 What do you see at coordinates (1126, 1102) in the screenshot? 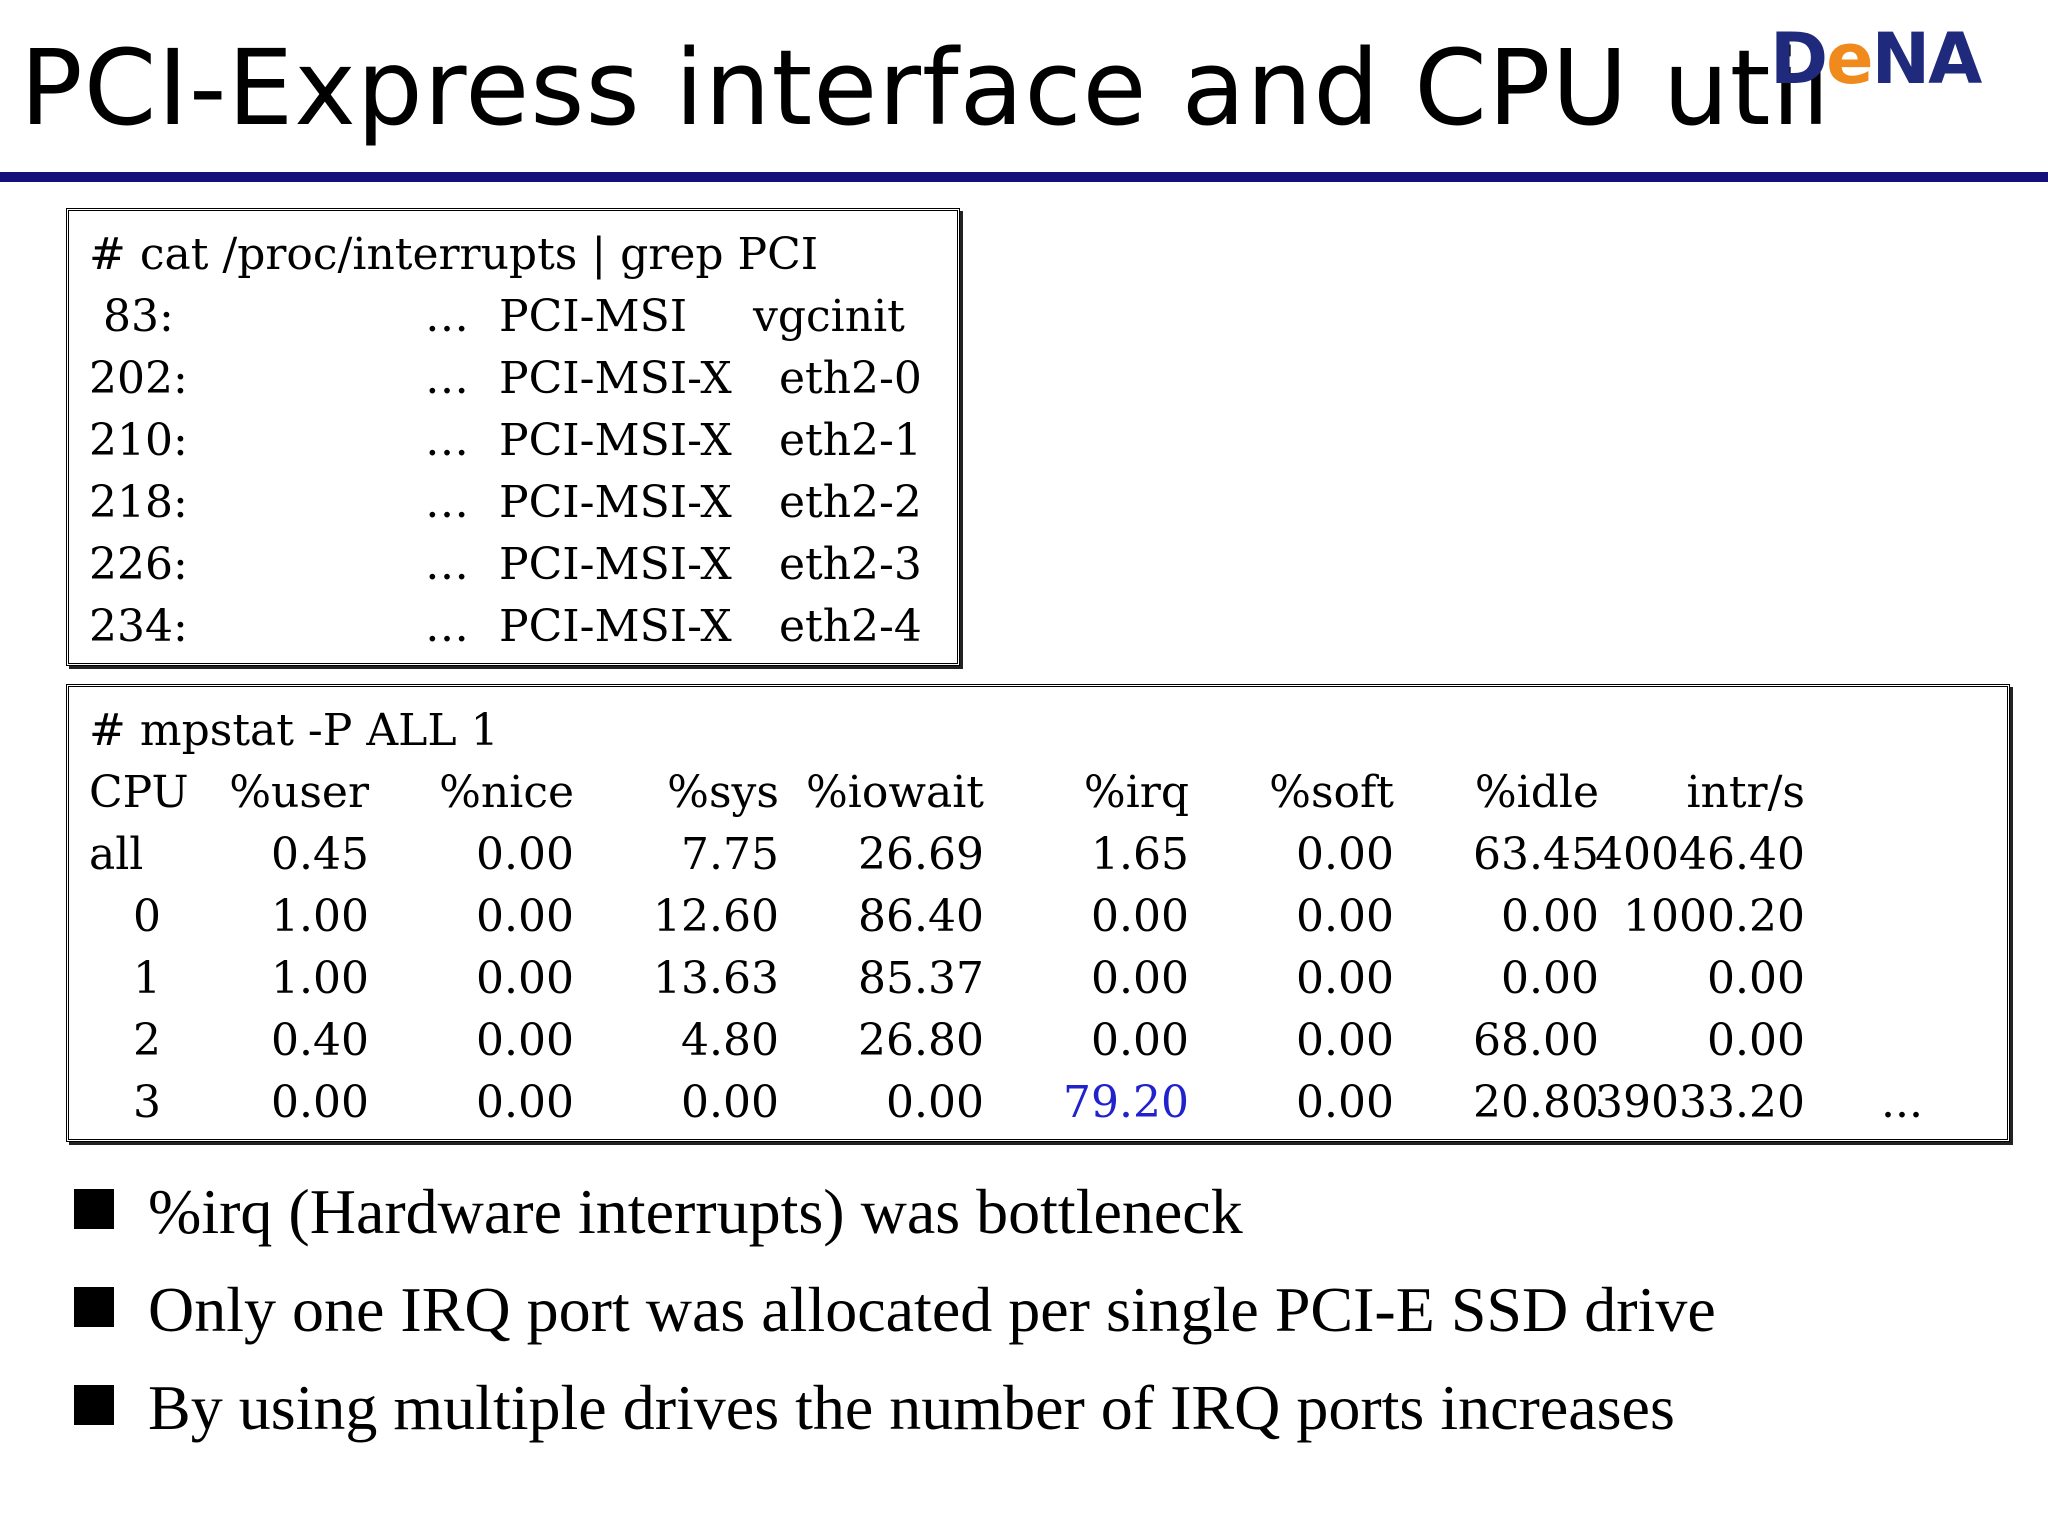
I see `value-cell: 79.20` at bounding box center [1126, 1102].